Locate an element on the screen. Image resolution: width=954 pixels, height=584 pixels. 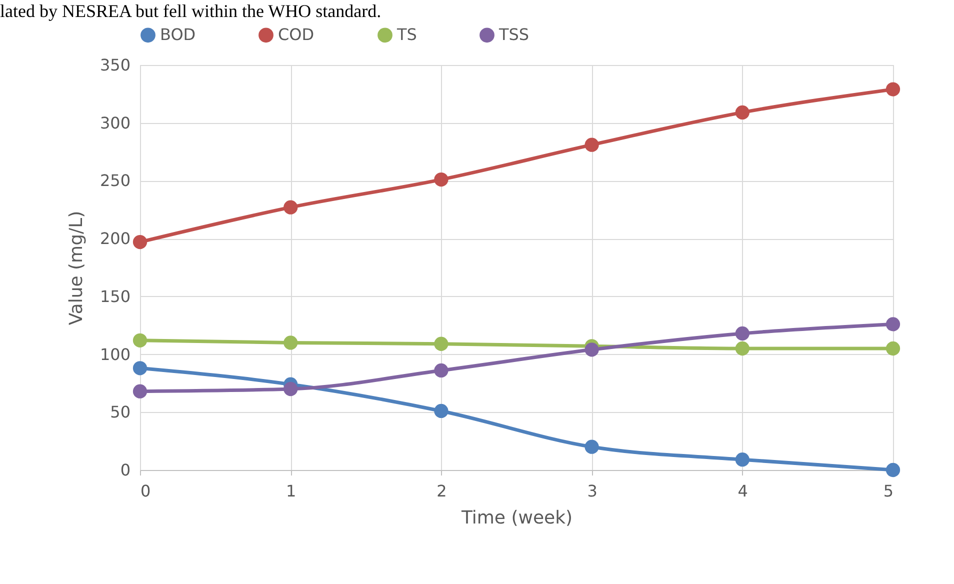
legend-label: COD is located at coordinates (296, 34).